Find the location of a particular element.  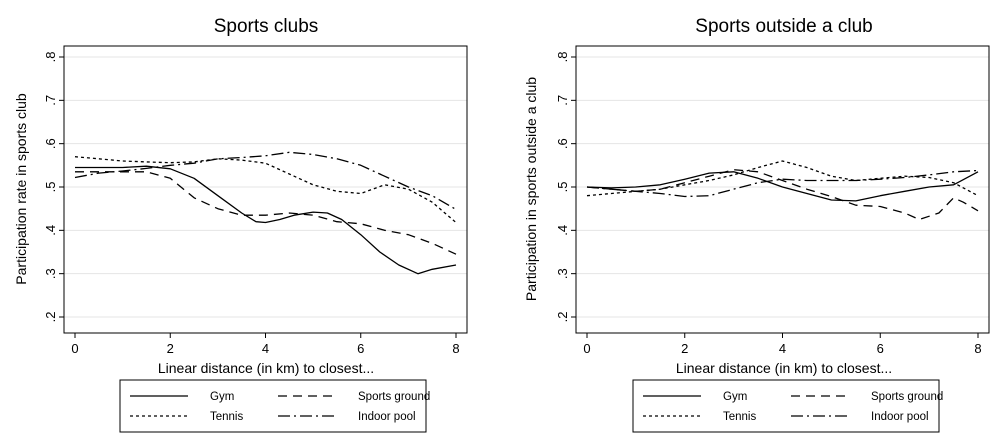

y-axis-title: Participation rate in sports club is located at coordinates (21, 189).